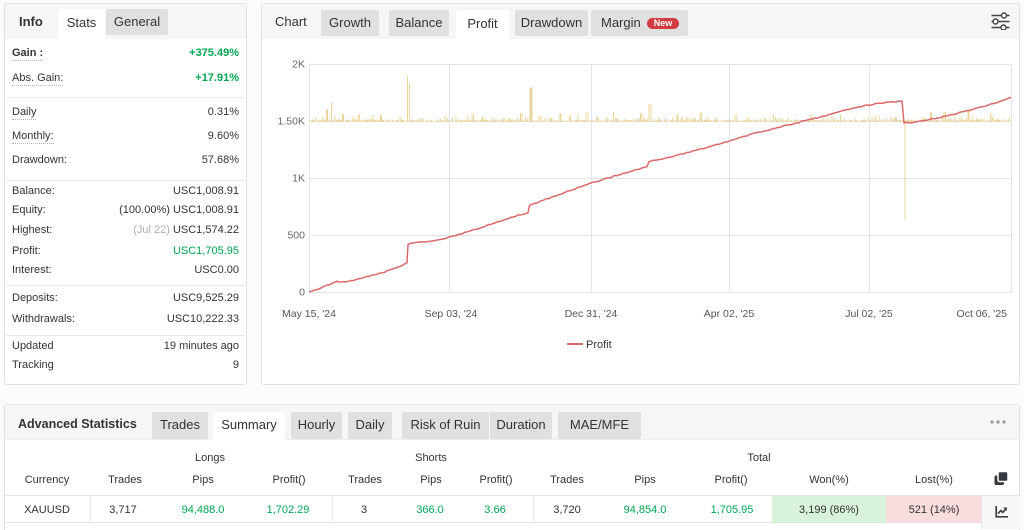 The height and width of the screenshot is (530, 1024). Describe the element at coordinates (869, 314) in the screenshot. I see `svg-text: Jul 02, '25` at that location.